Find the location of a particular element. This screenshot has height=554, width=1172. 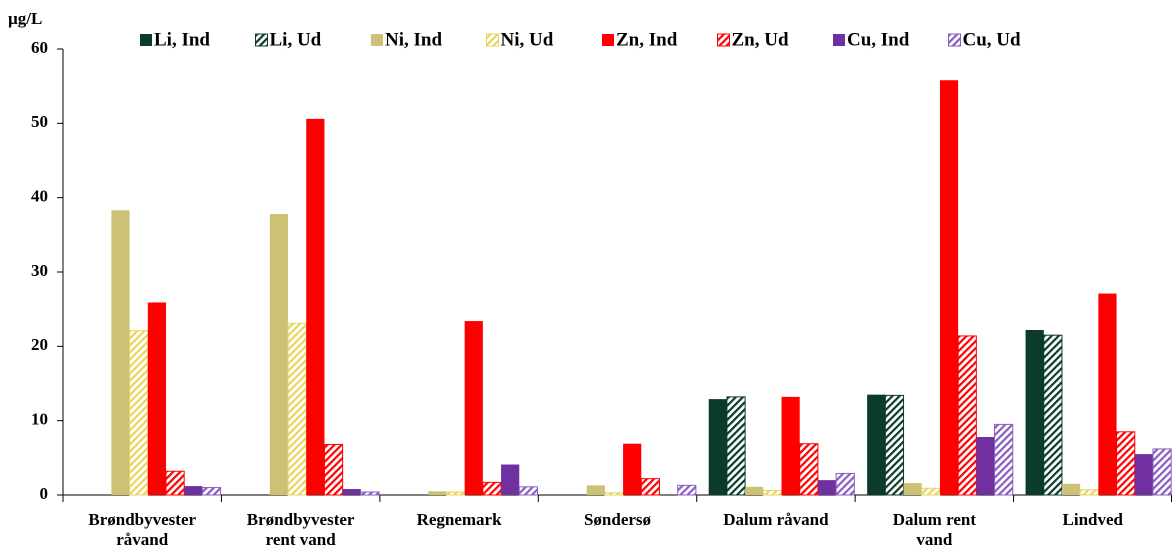

x-tick-label: råvand is located at coordinates (142, 539).